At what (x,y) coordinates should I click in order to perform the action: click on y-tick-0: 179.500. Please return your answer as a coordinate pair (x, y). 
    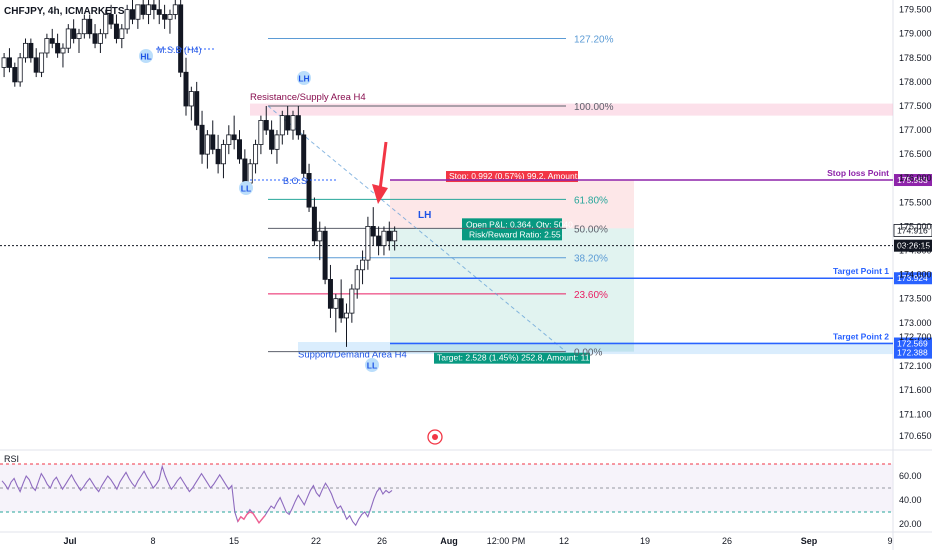
    Looking at the image, I should click on (915, 10).